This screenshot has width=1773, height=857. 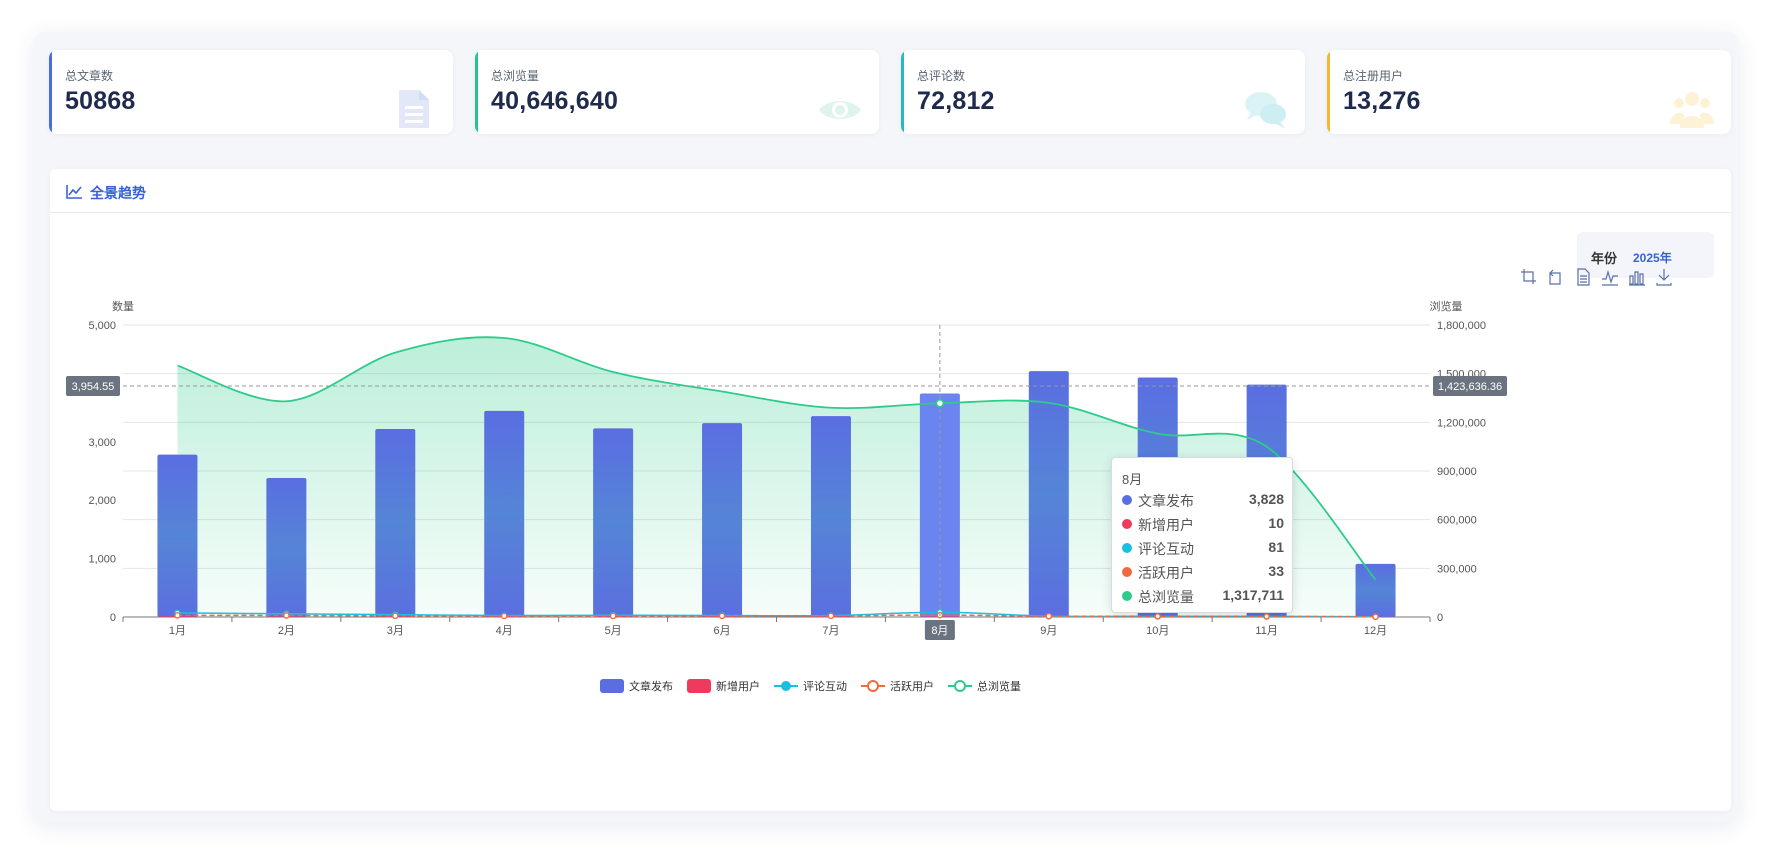 What do you see at coordinates (1203, 572) in the screenshot?
I see `tooltip-row: 活跃用户 33` at bounding box center [1203, 572].